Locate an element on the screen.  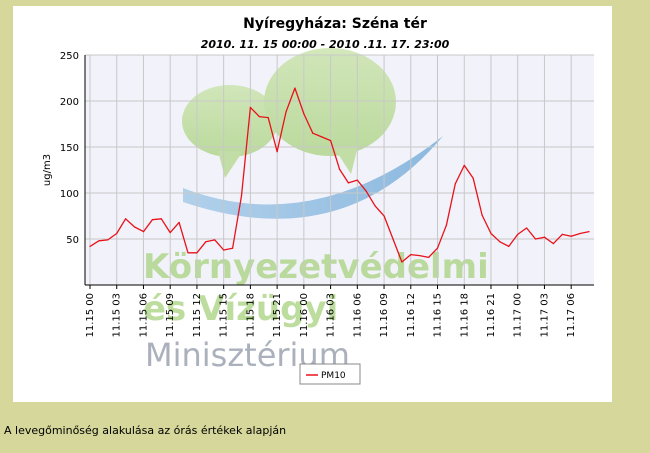
watermark-bubble-large is located at coordinates (330, 102).